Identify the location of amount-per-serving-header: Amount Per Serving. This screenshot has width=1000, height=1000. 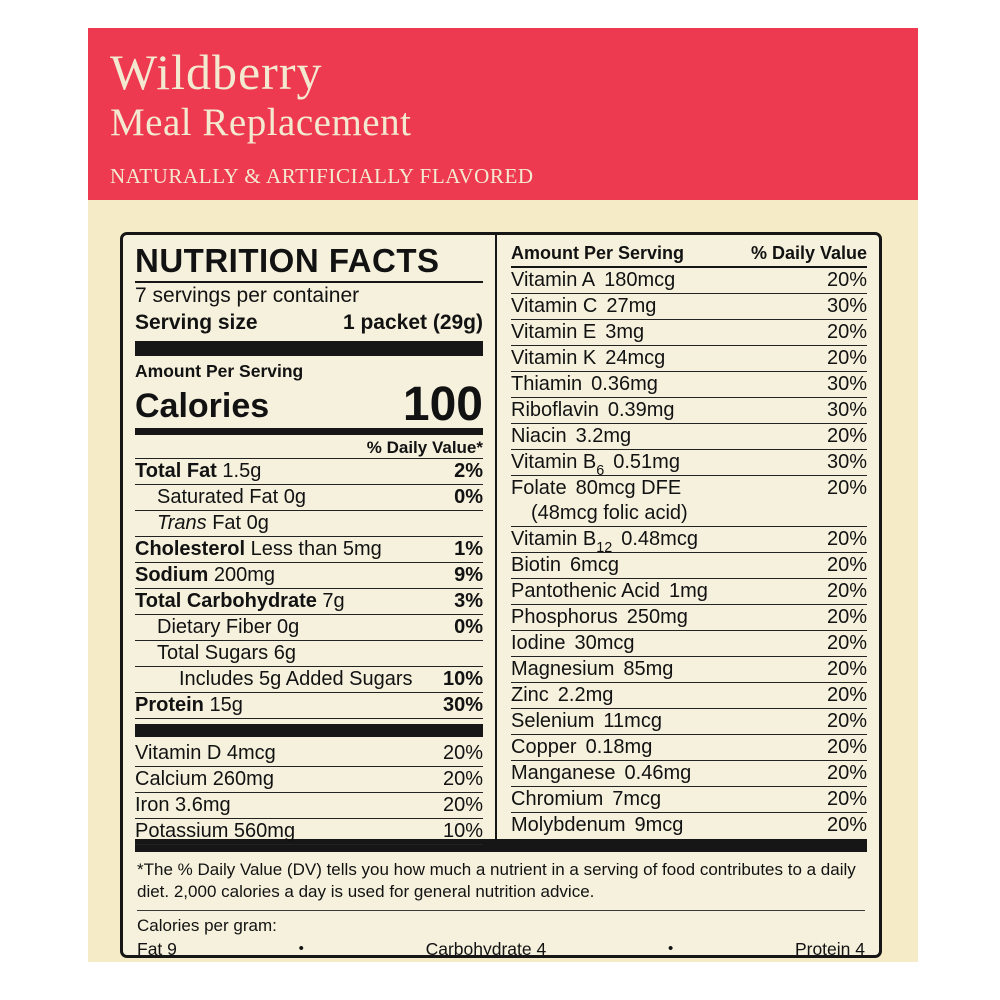
(598, 253).